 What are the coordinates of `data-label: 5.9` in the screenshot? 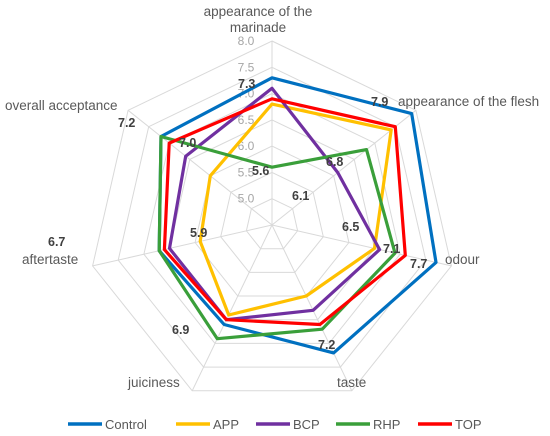 It's located at (198, 233).